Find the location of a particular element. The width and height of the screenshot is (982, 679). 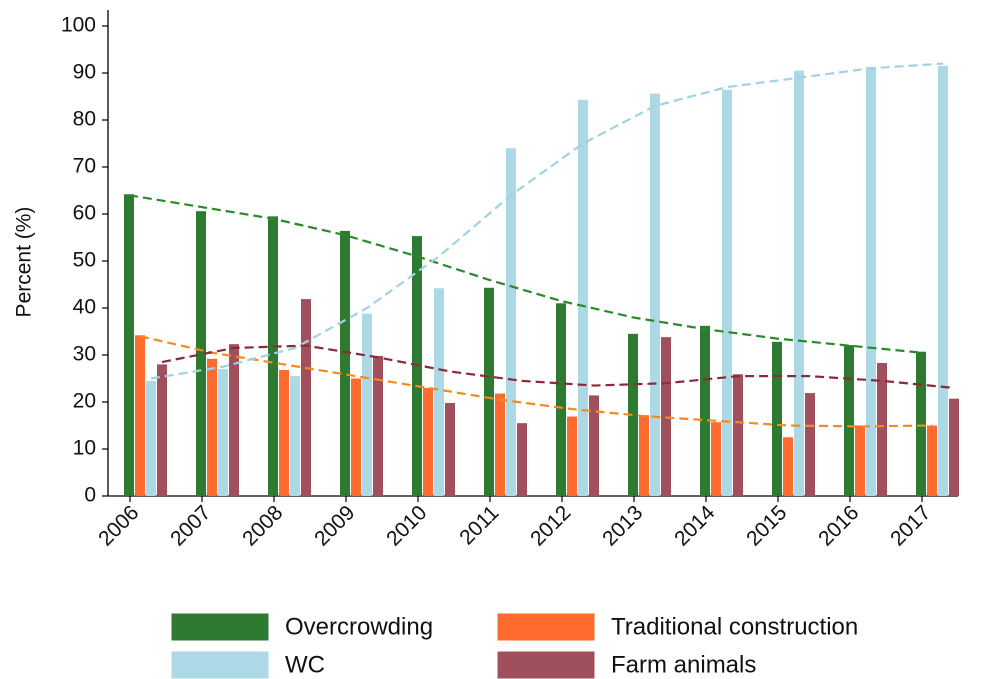

y-tick-label: 70 is located at coordinates (84, 166).